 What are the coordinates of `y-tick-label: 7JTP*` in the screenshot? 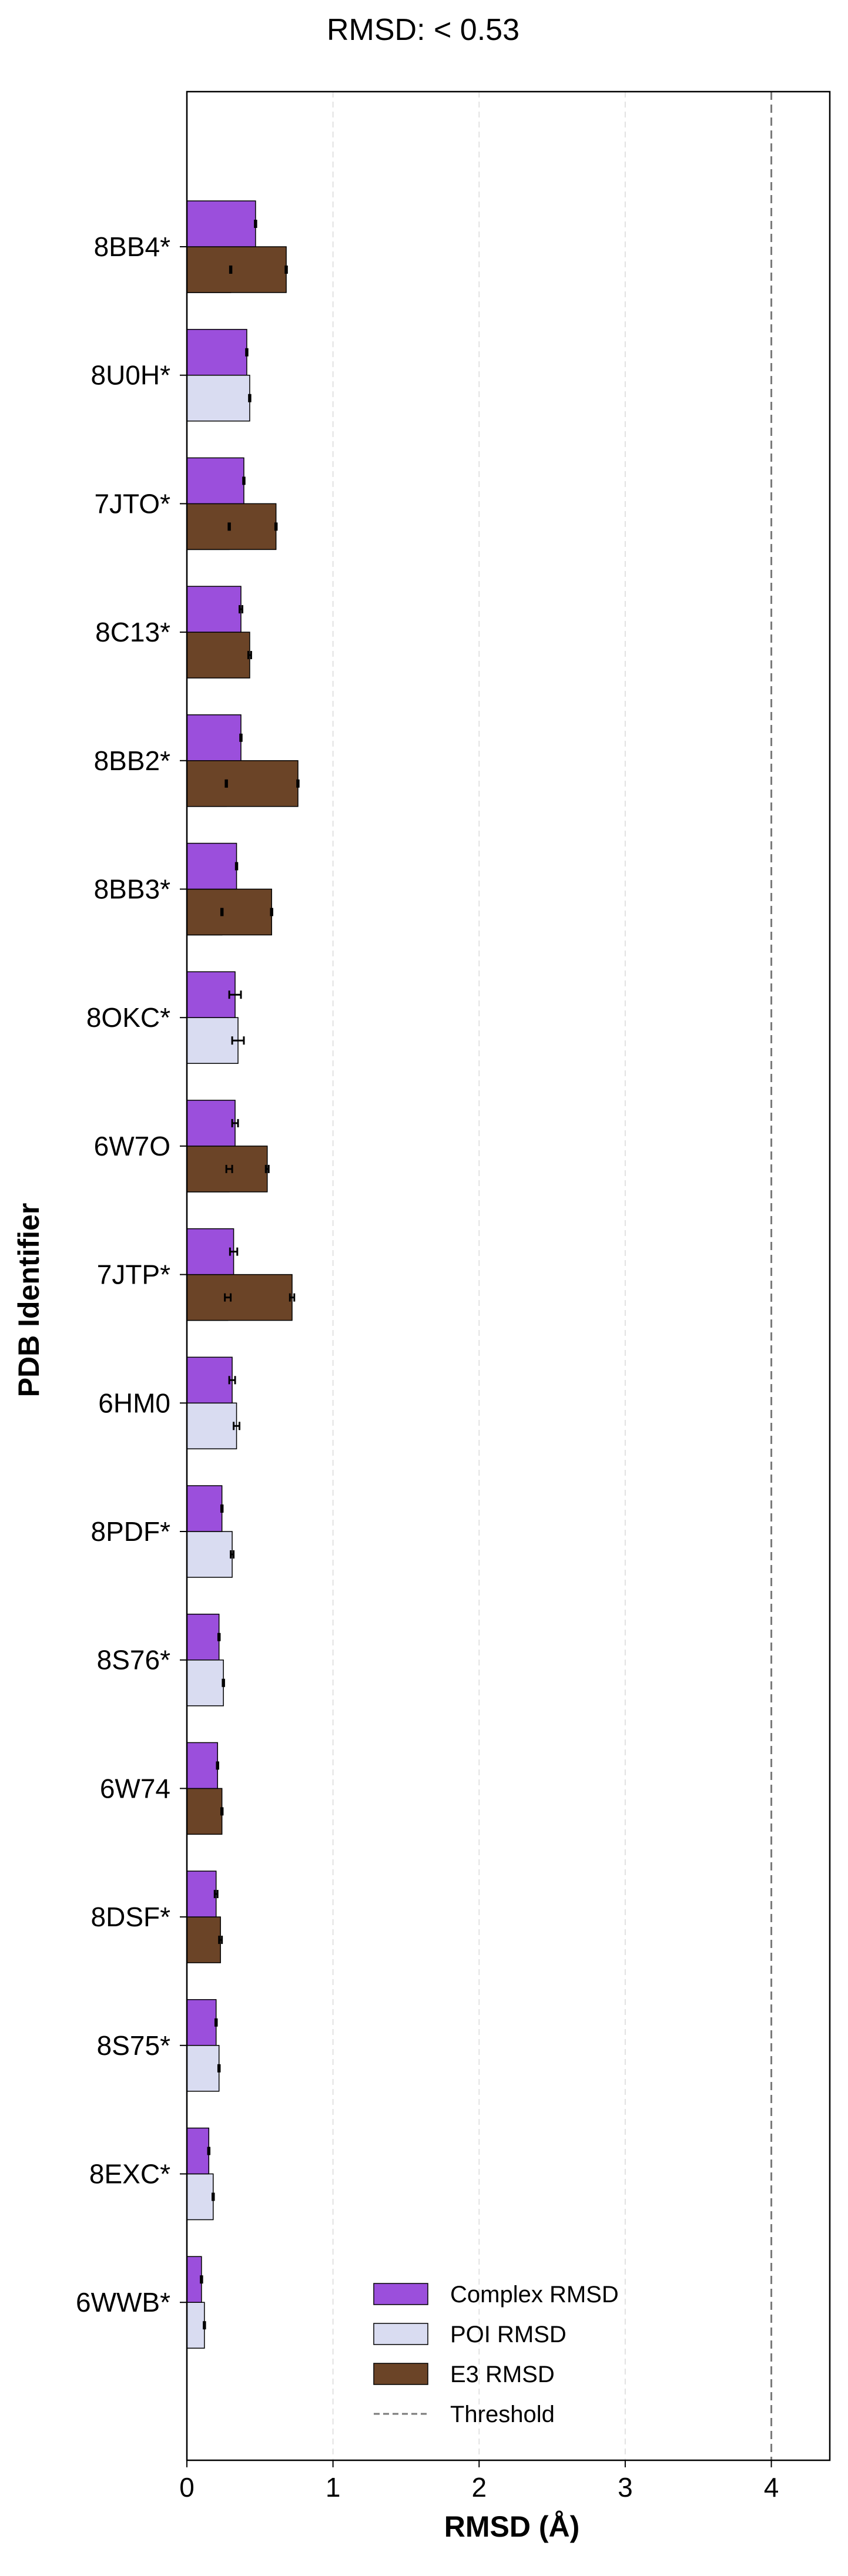 It's located at (133, 1275).